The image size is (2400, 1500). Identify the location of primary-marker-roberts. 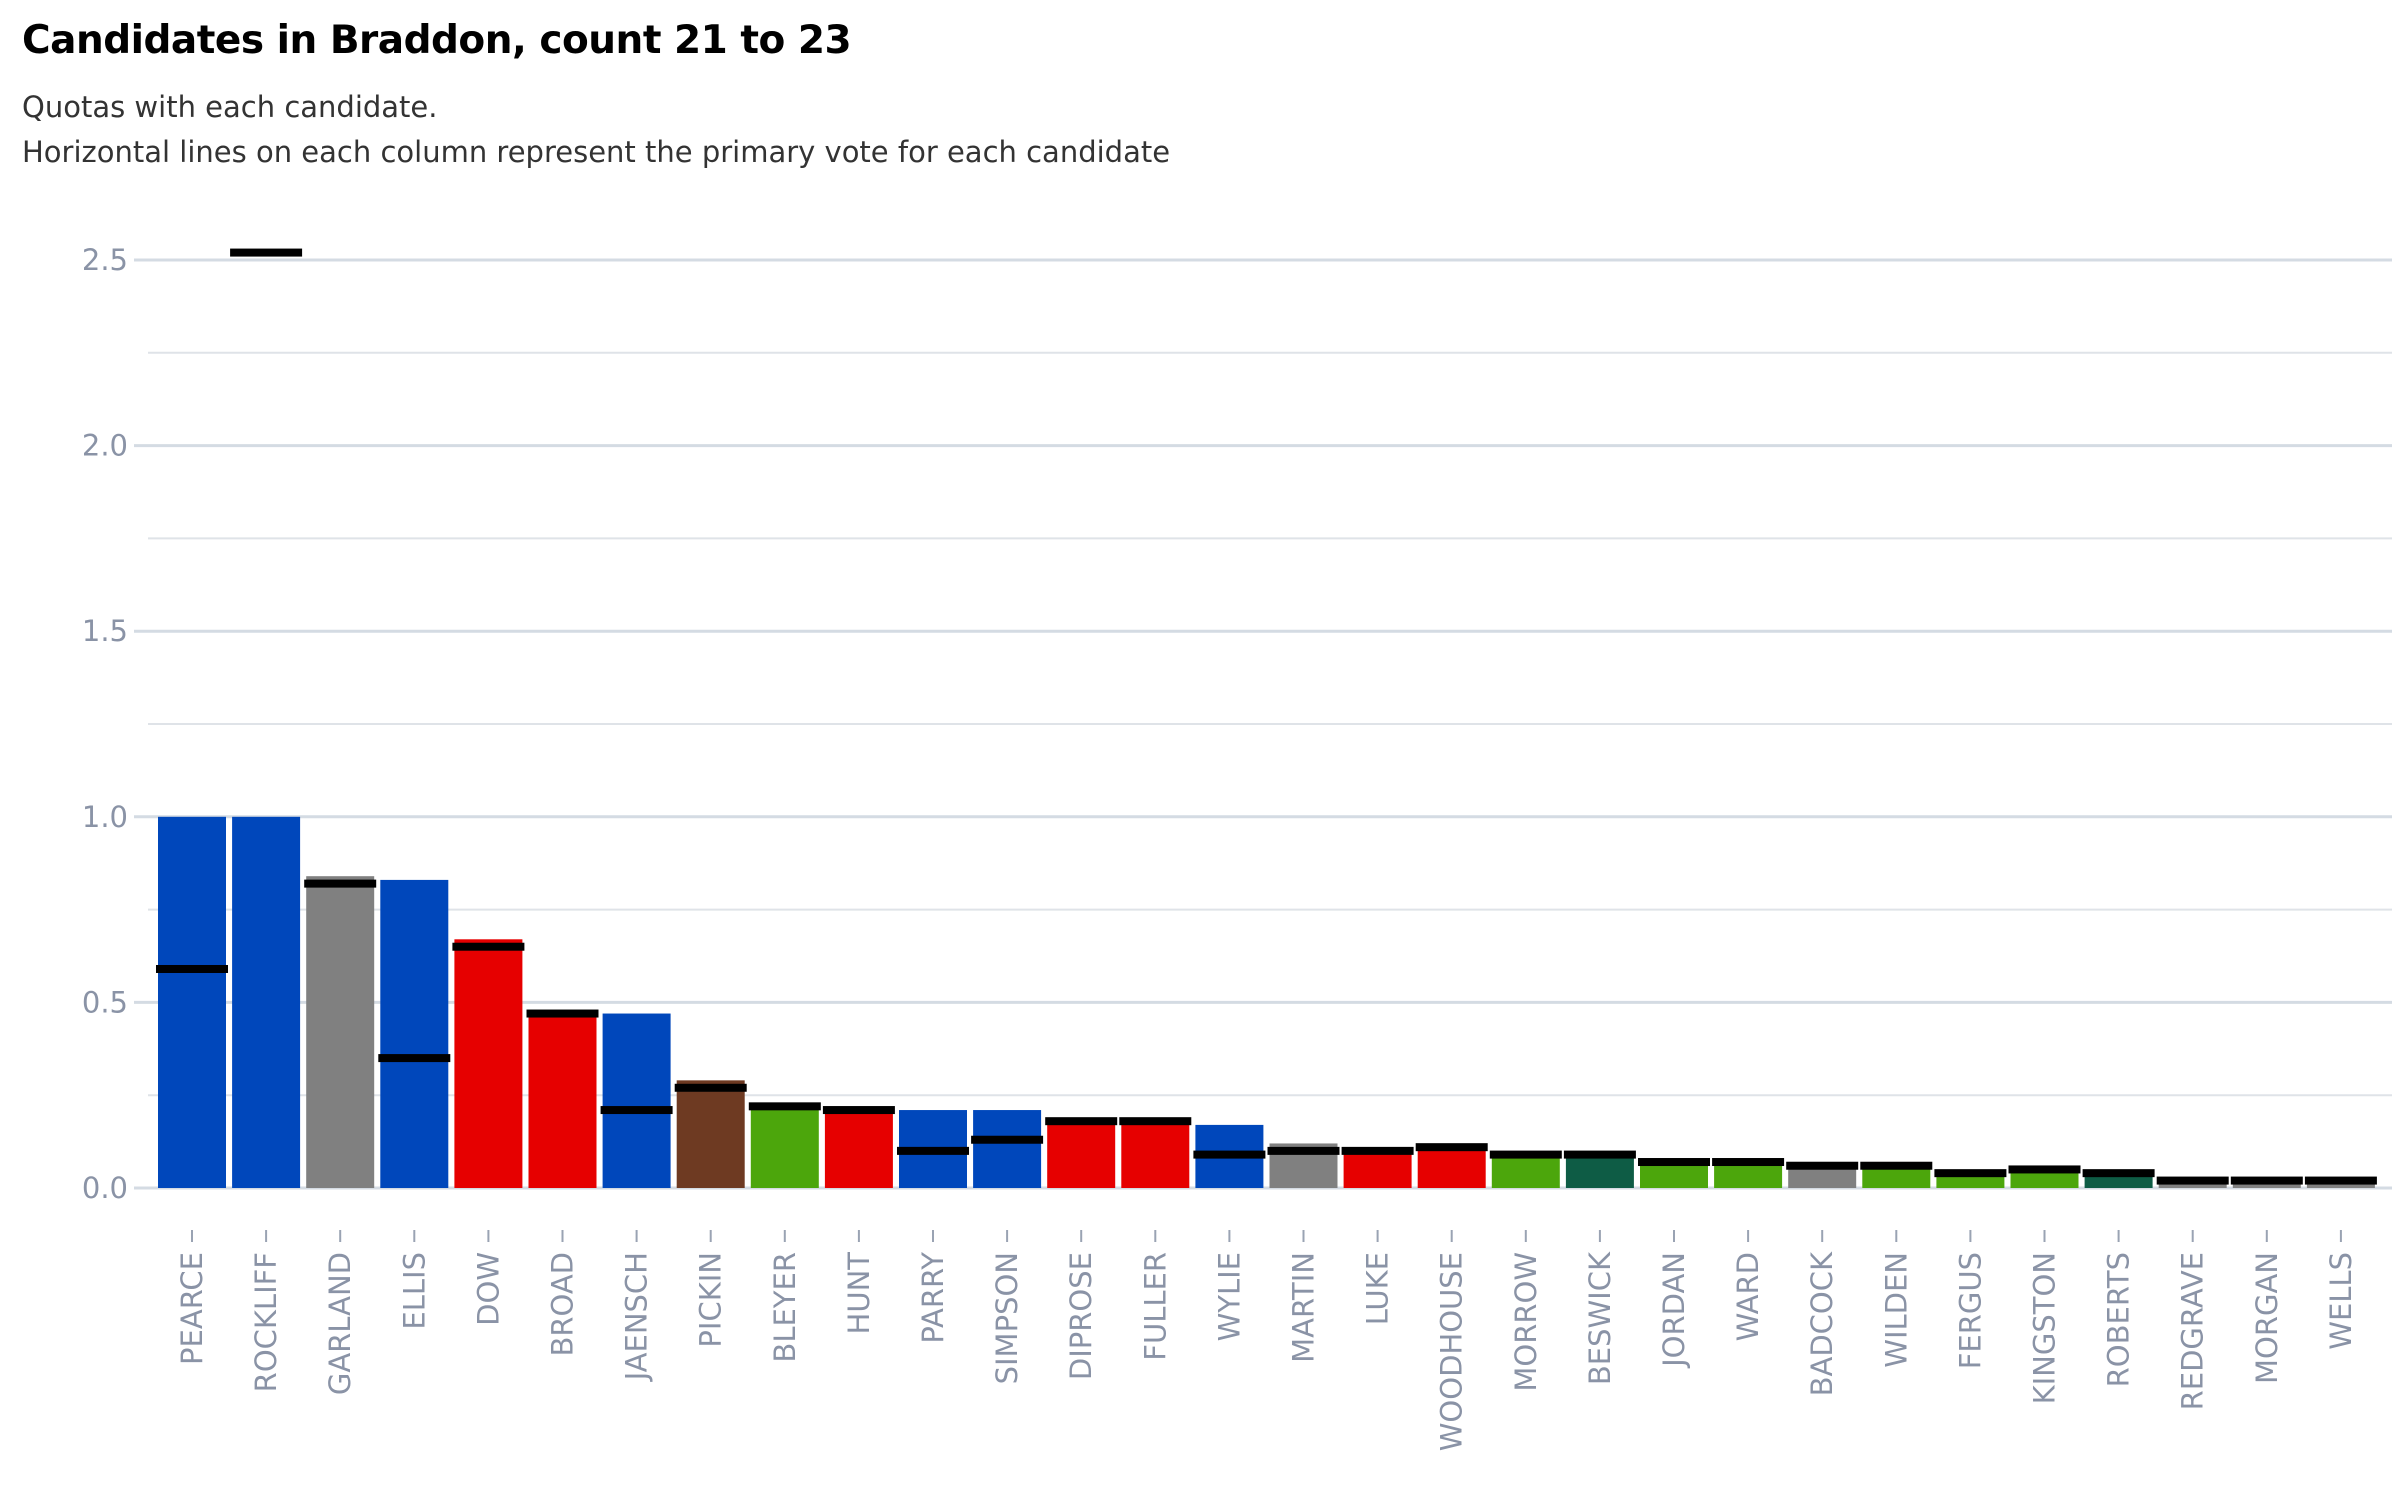
(2118, 1173).